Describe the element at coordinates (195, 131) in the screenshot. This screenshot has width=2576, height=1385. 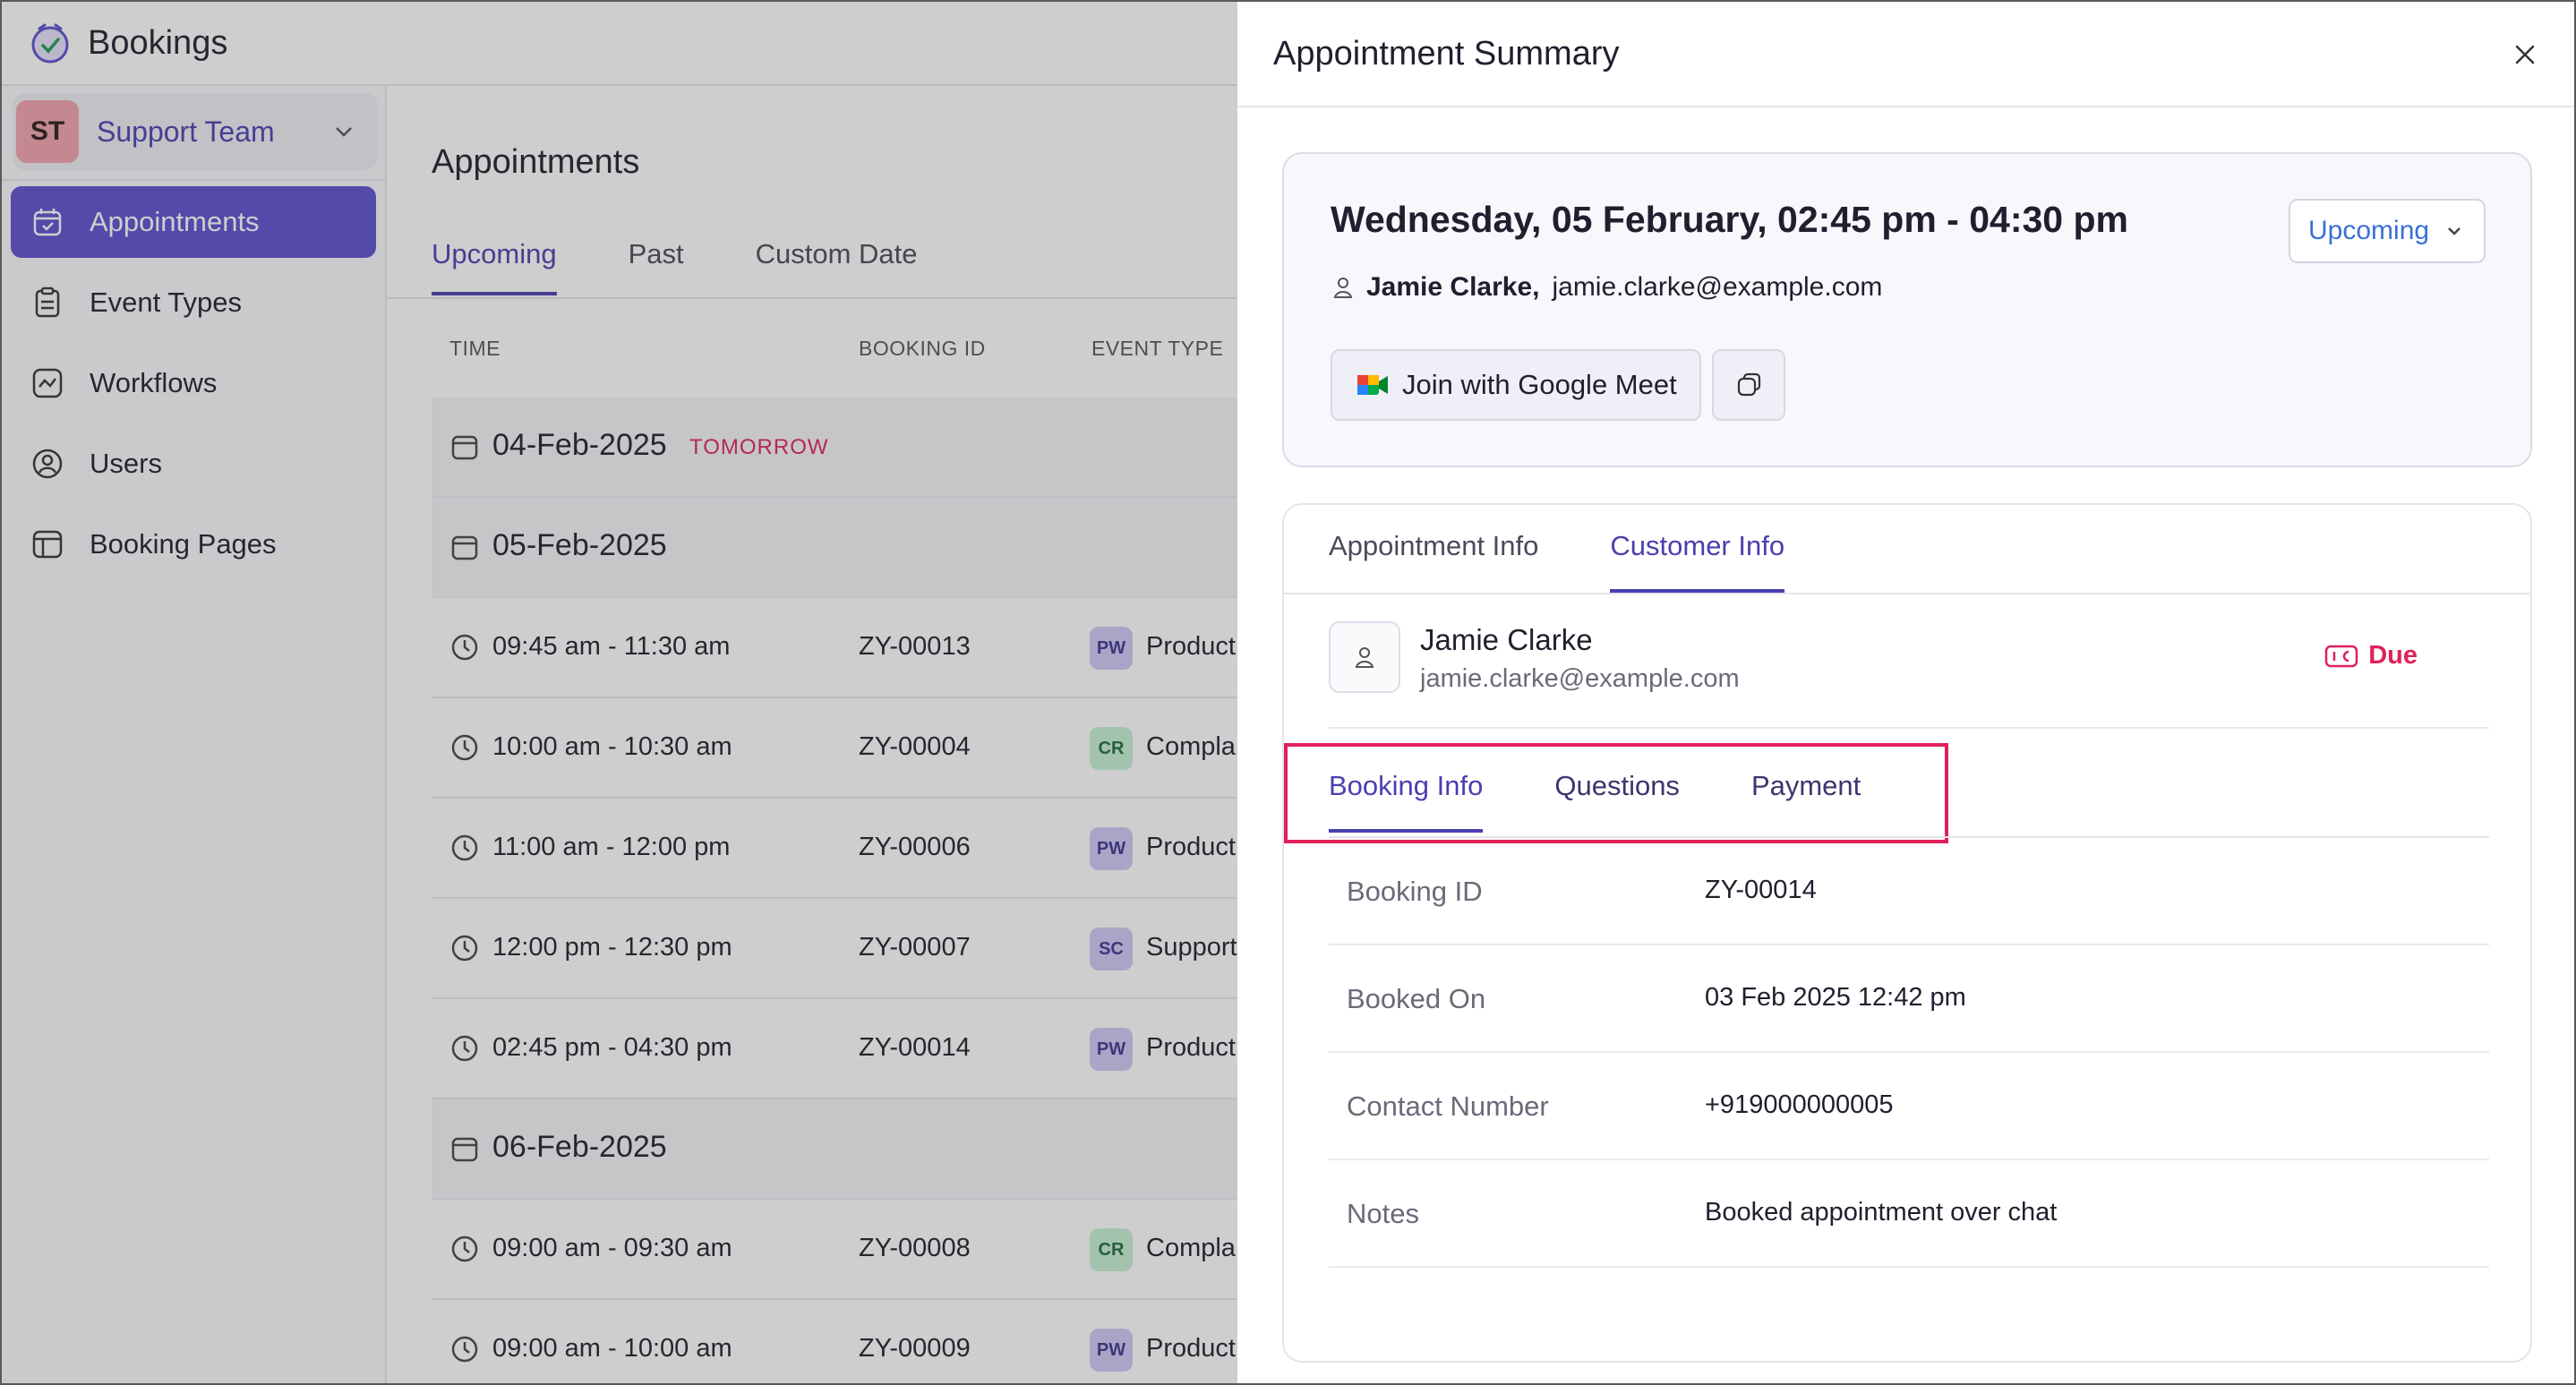
I see `team-switcher: ST Support Team` at that location.